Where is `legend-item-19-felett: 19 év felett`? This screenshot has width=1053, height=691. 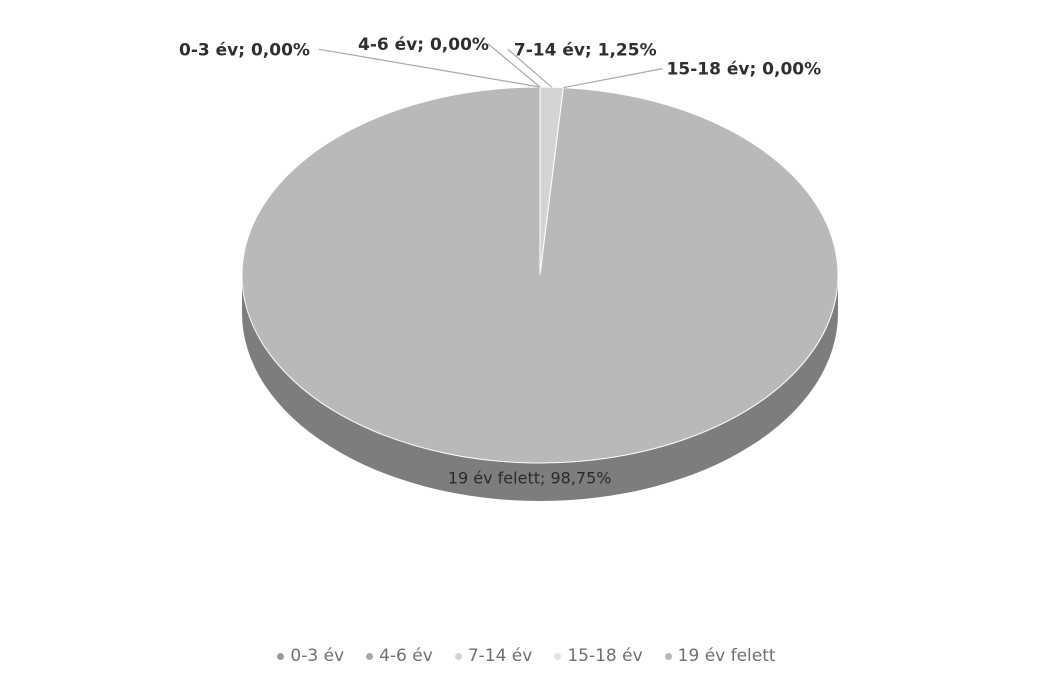 legend-item-19-felett: 19 év felett is located at coordinates (720, 656).